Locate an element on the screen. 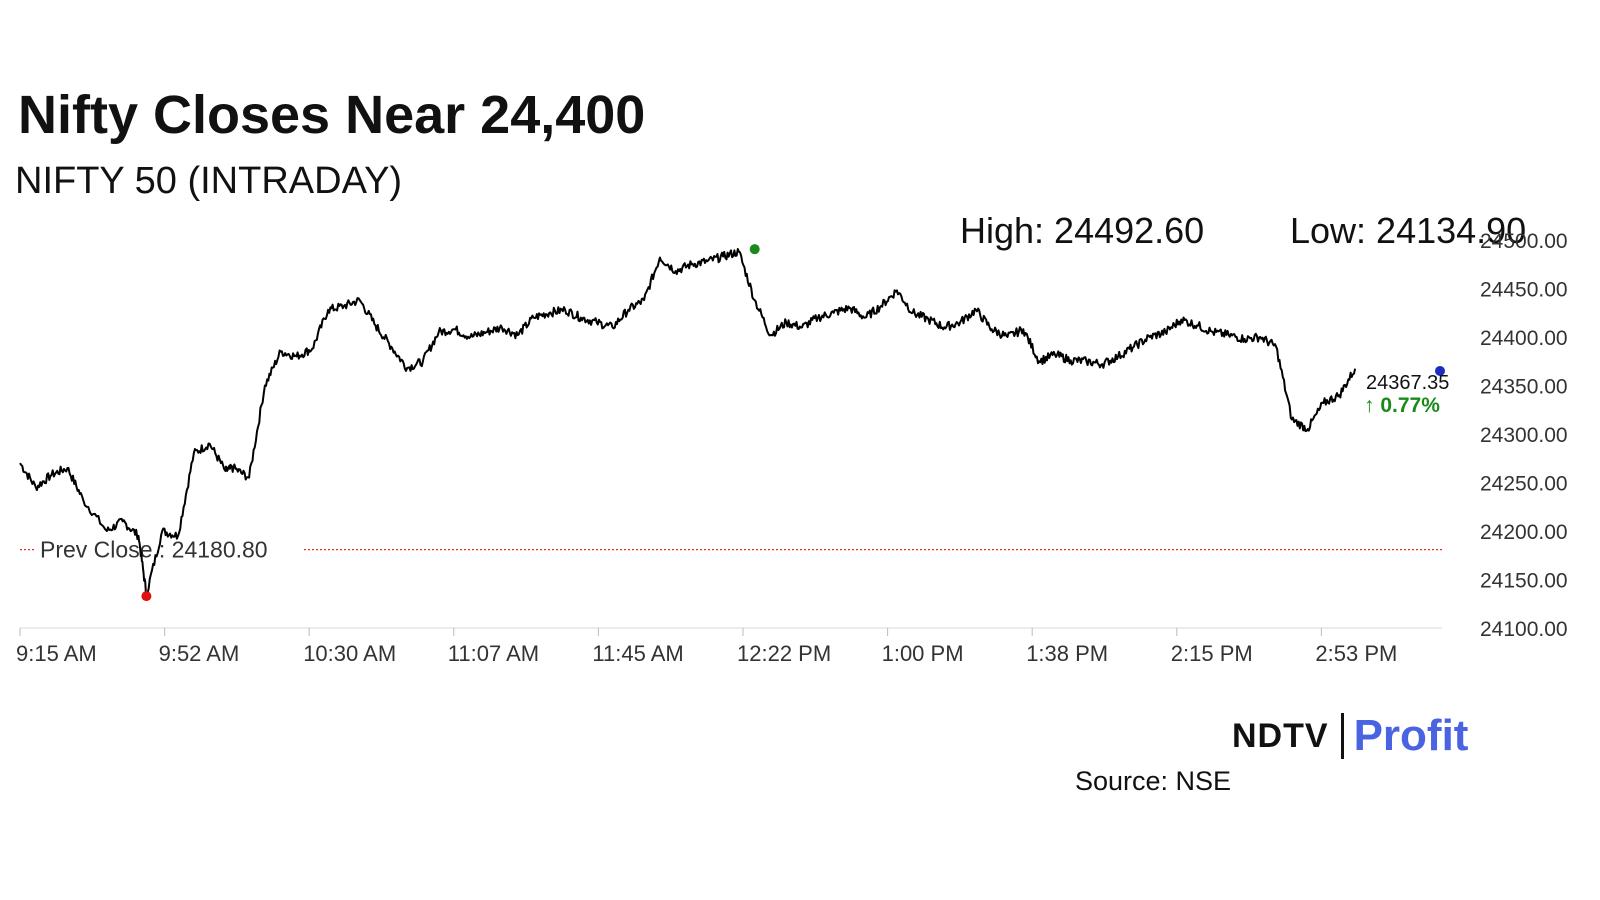 Image resolution: width=1600 pixels, height=900 pixels. y-tick-label: 24350.00 is located at coordinates (1524, 387).